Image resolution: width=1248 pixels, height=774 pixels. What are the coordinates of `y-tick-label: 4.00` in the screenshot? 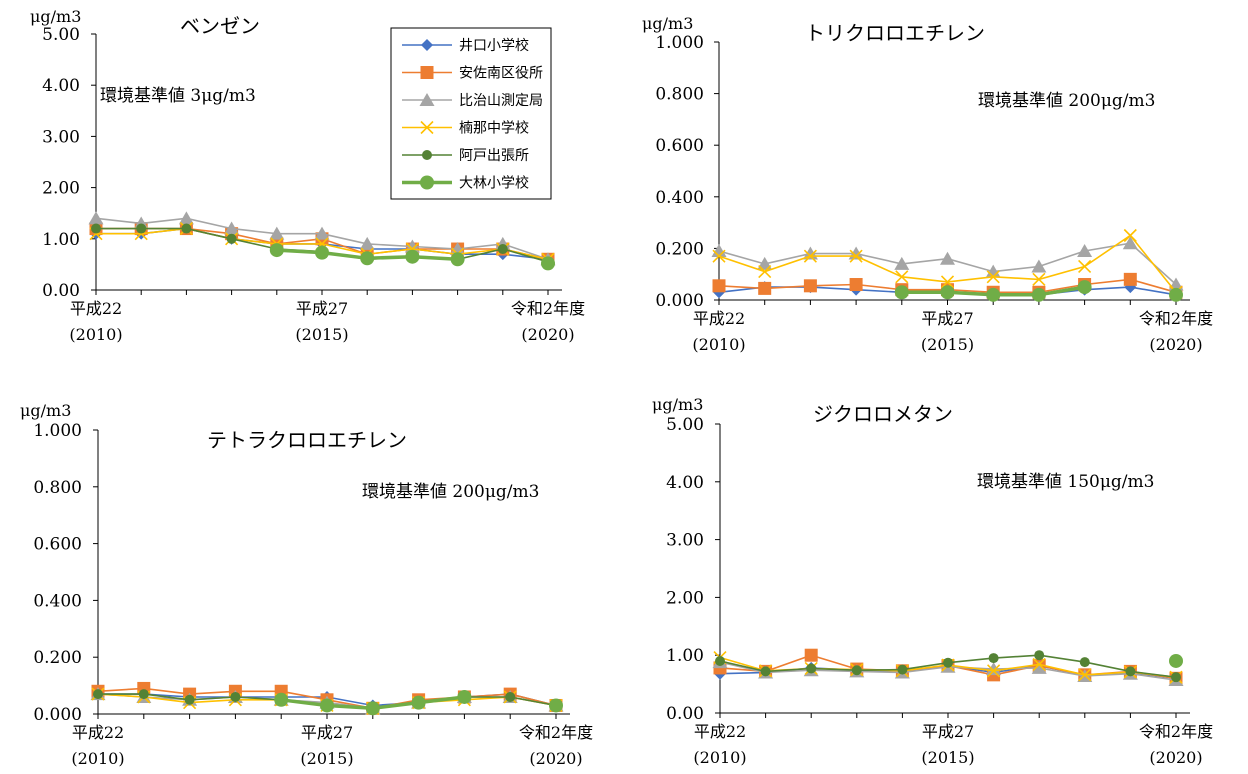 It's located at (61, 86).